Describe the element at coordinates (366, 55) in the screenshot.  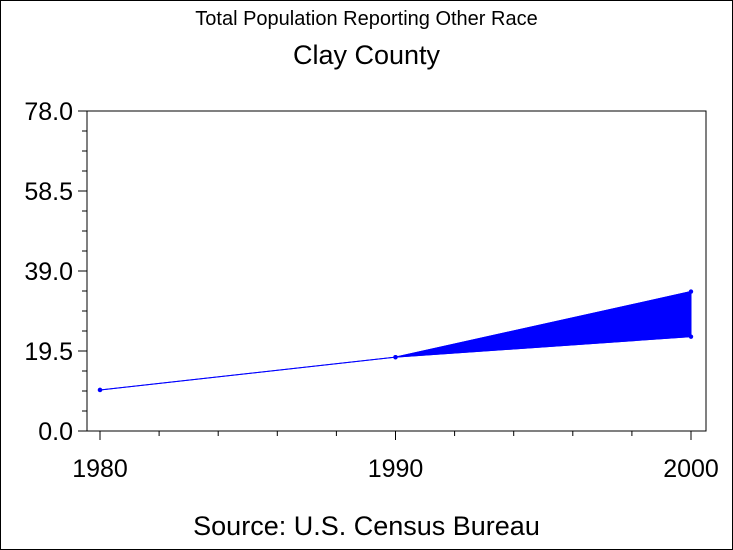
I see `chart-subtitle: Clay County` at that location.